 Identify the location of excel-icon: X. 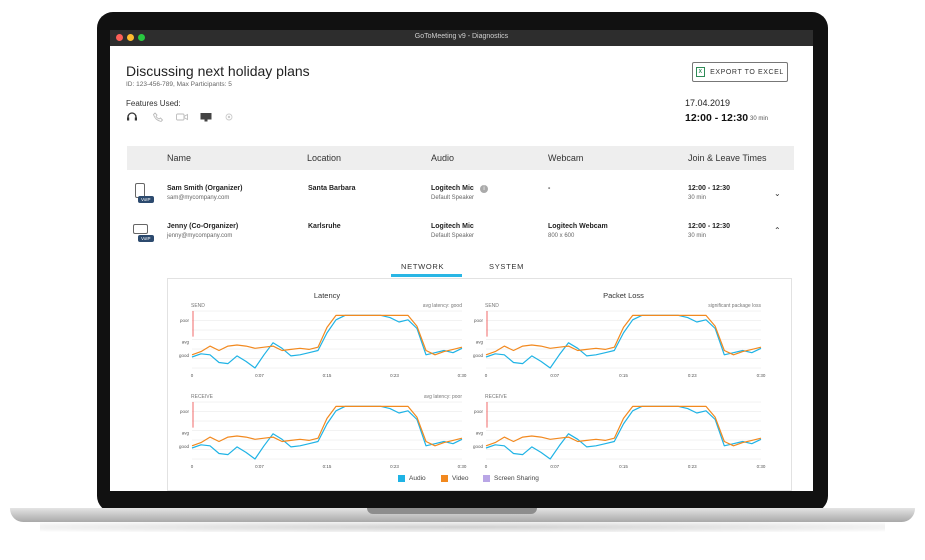
(701, 72).